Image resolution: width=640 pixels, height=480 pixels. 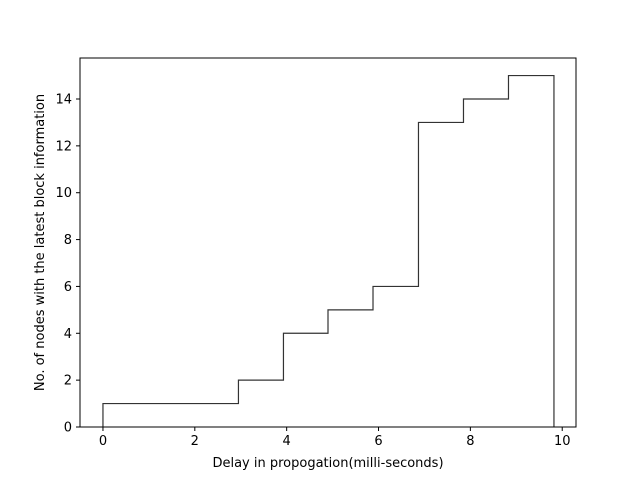 What do you see at coordinates (68, 381) in the screenshot?
I see `y-tick-label: 2` at bounding box center [68, 381].